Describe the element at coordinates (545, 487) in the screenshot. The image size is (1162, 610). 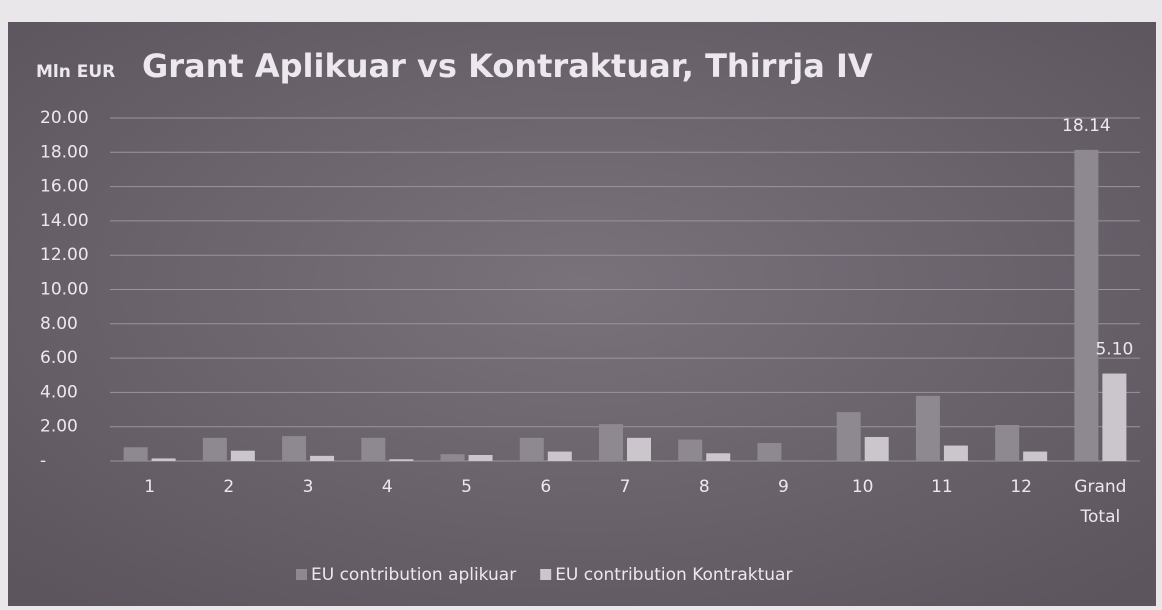
I see `x-tick-label: 6` at that location.